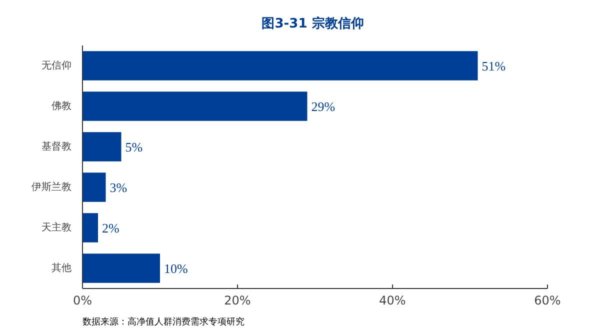 This screenshot has width=598, height=332. Describe the element at coordinates (119, 187) in the screenshot. I see `data-label: 3%` at that location.